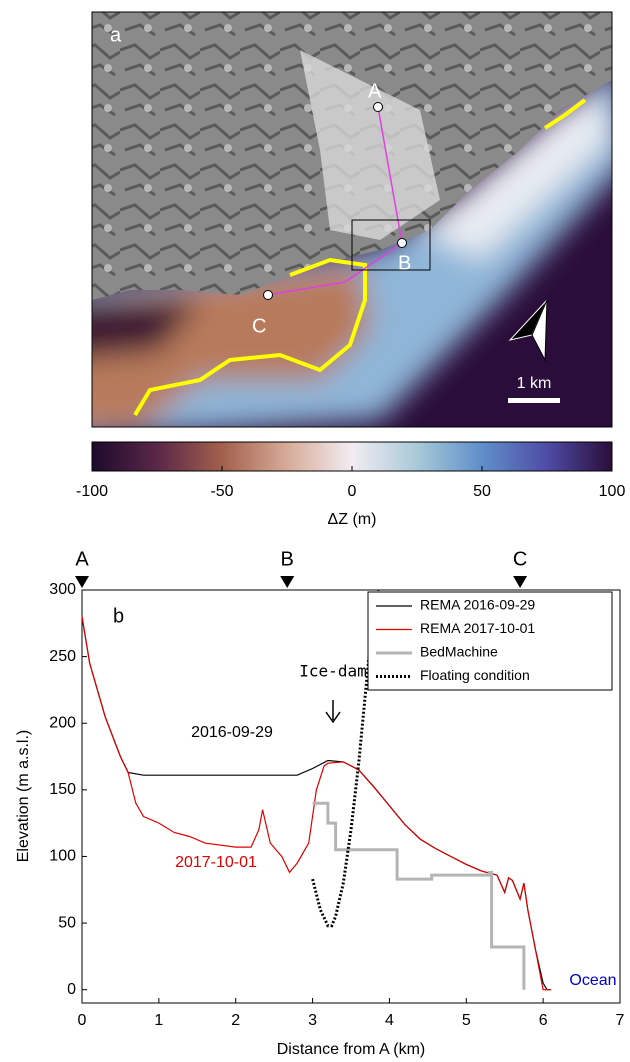  I want to click on y-tick-label: 50, so click(67, 922).